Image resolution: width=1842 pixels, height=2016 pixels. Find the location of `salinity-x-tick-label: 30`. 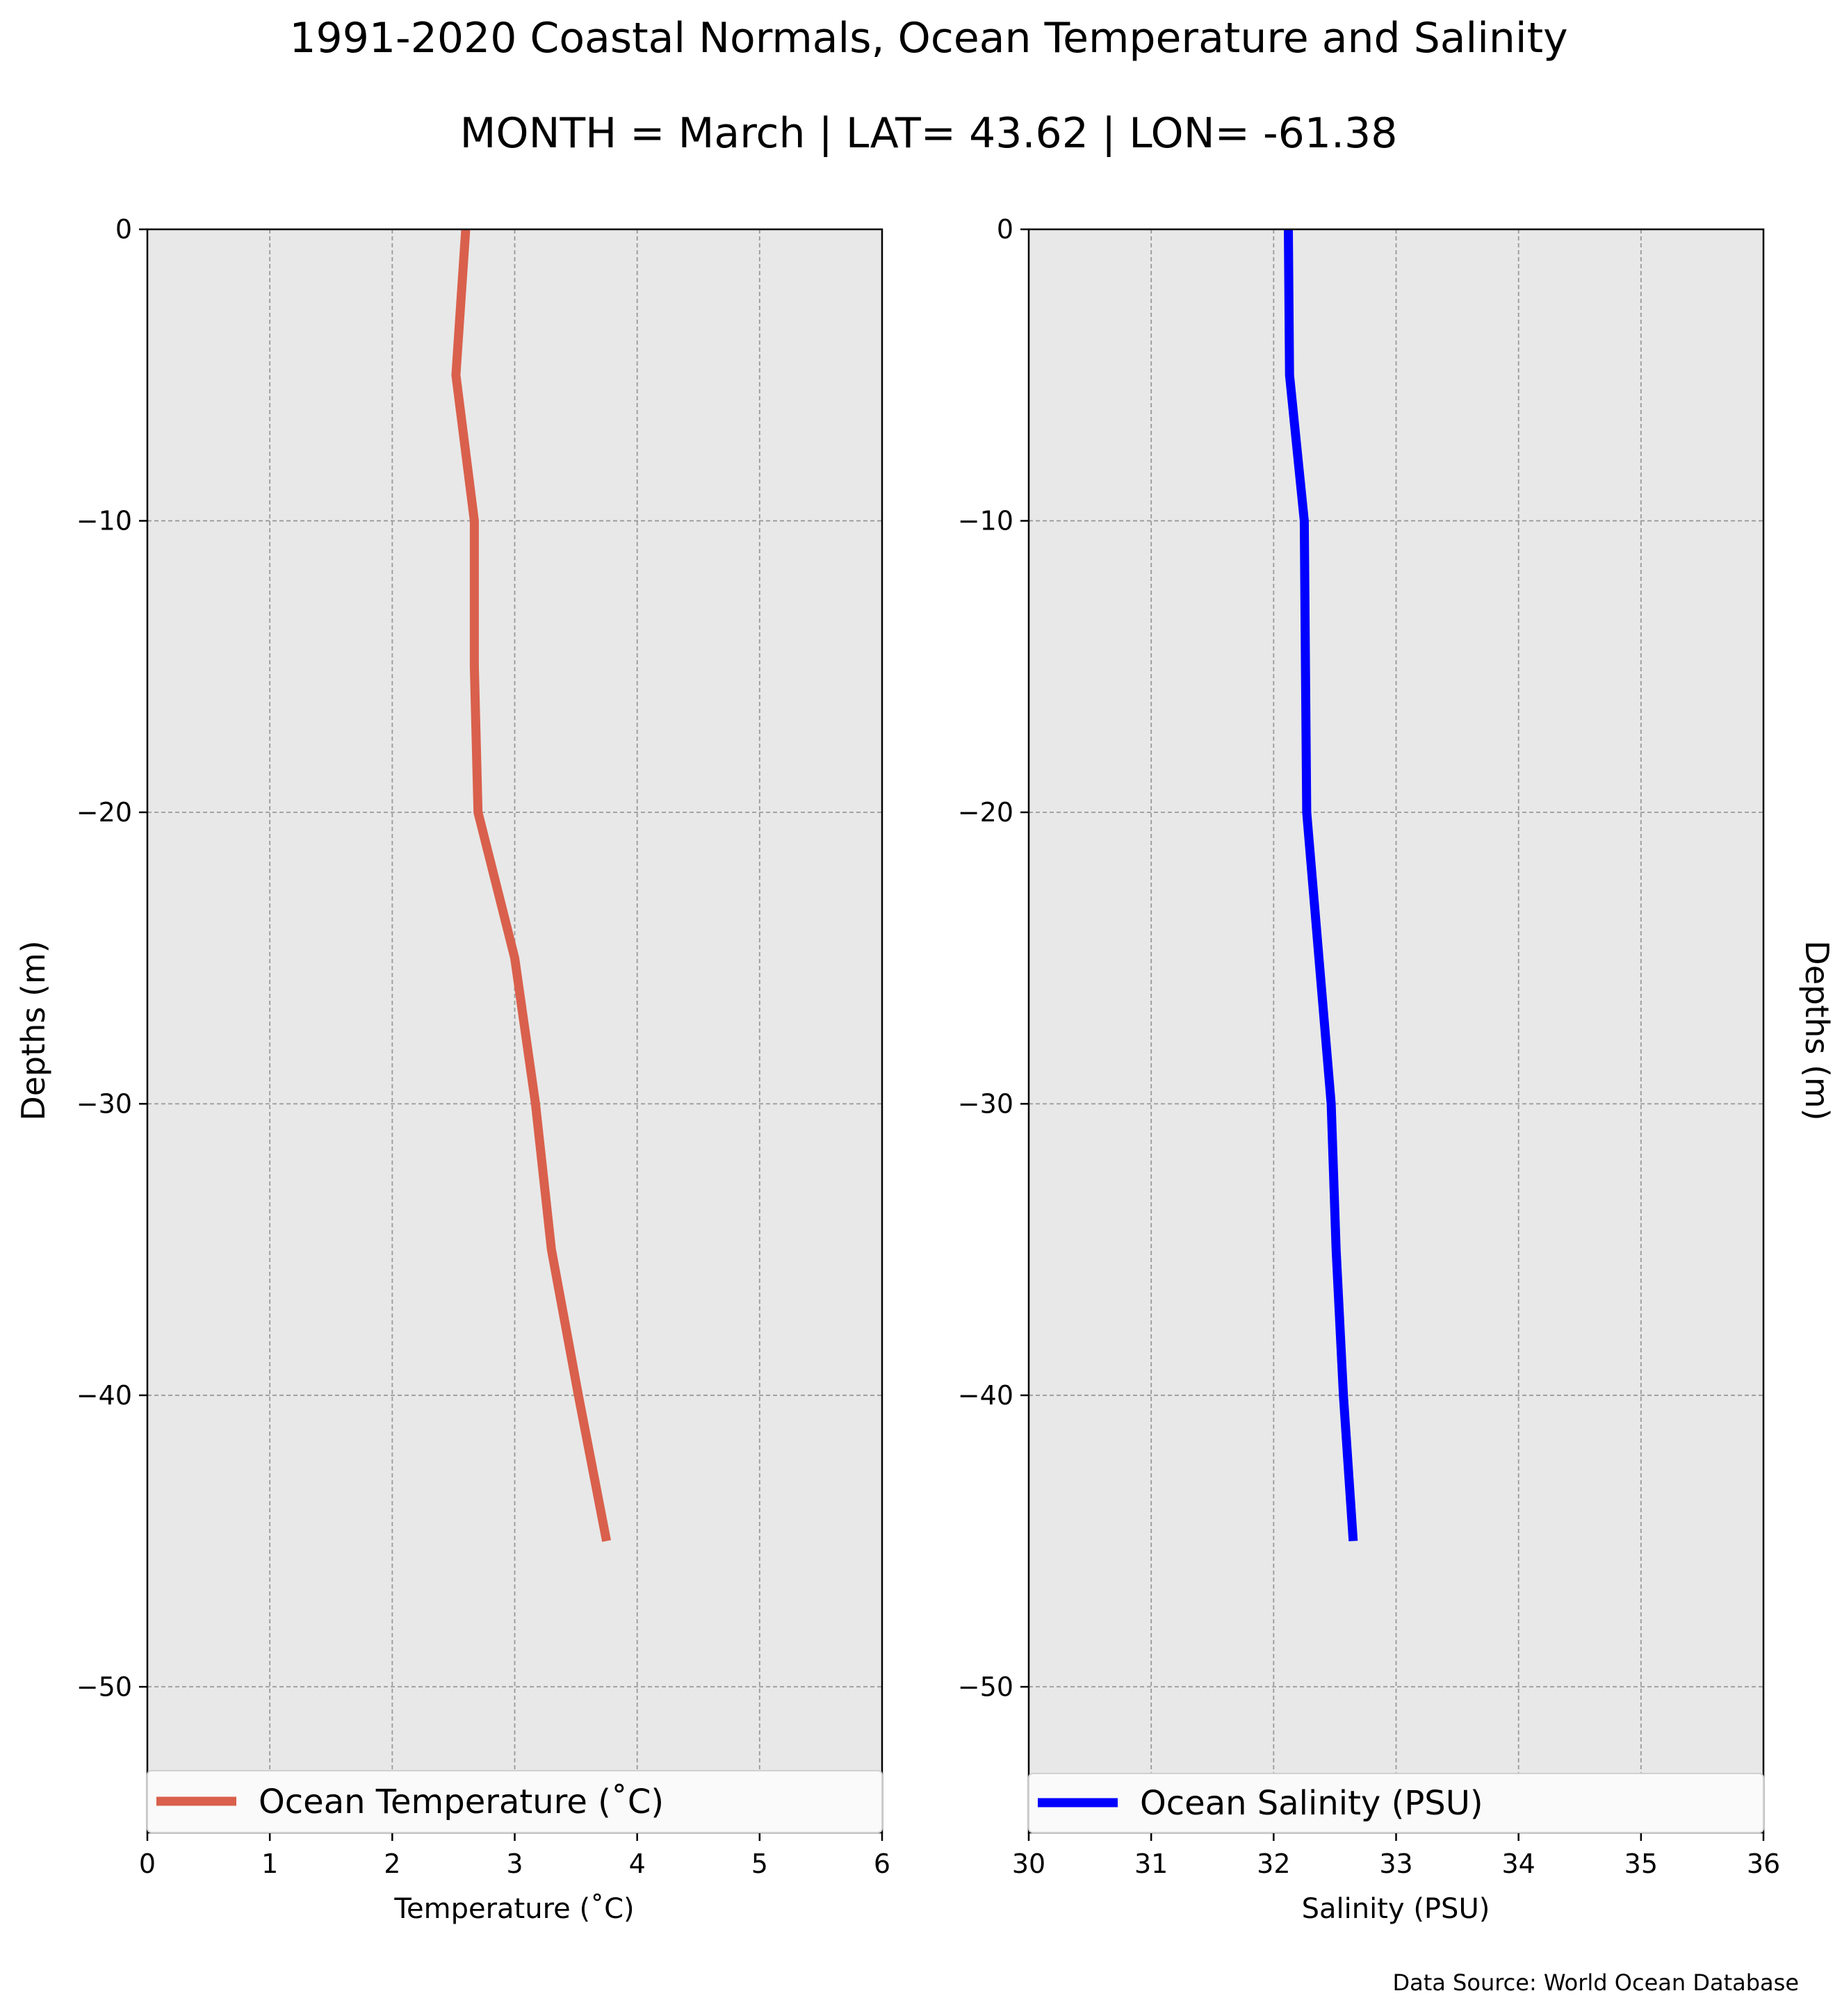

salinity-x-tick-label: 30 is located at coordinates (1028, 1864).